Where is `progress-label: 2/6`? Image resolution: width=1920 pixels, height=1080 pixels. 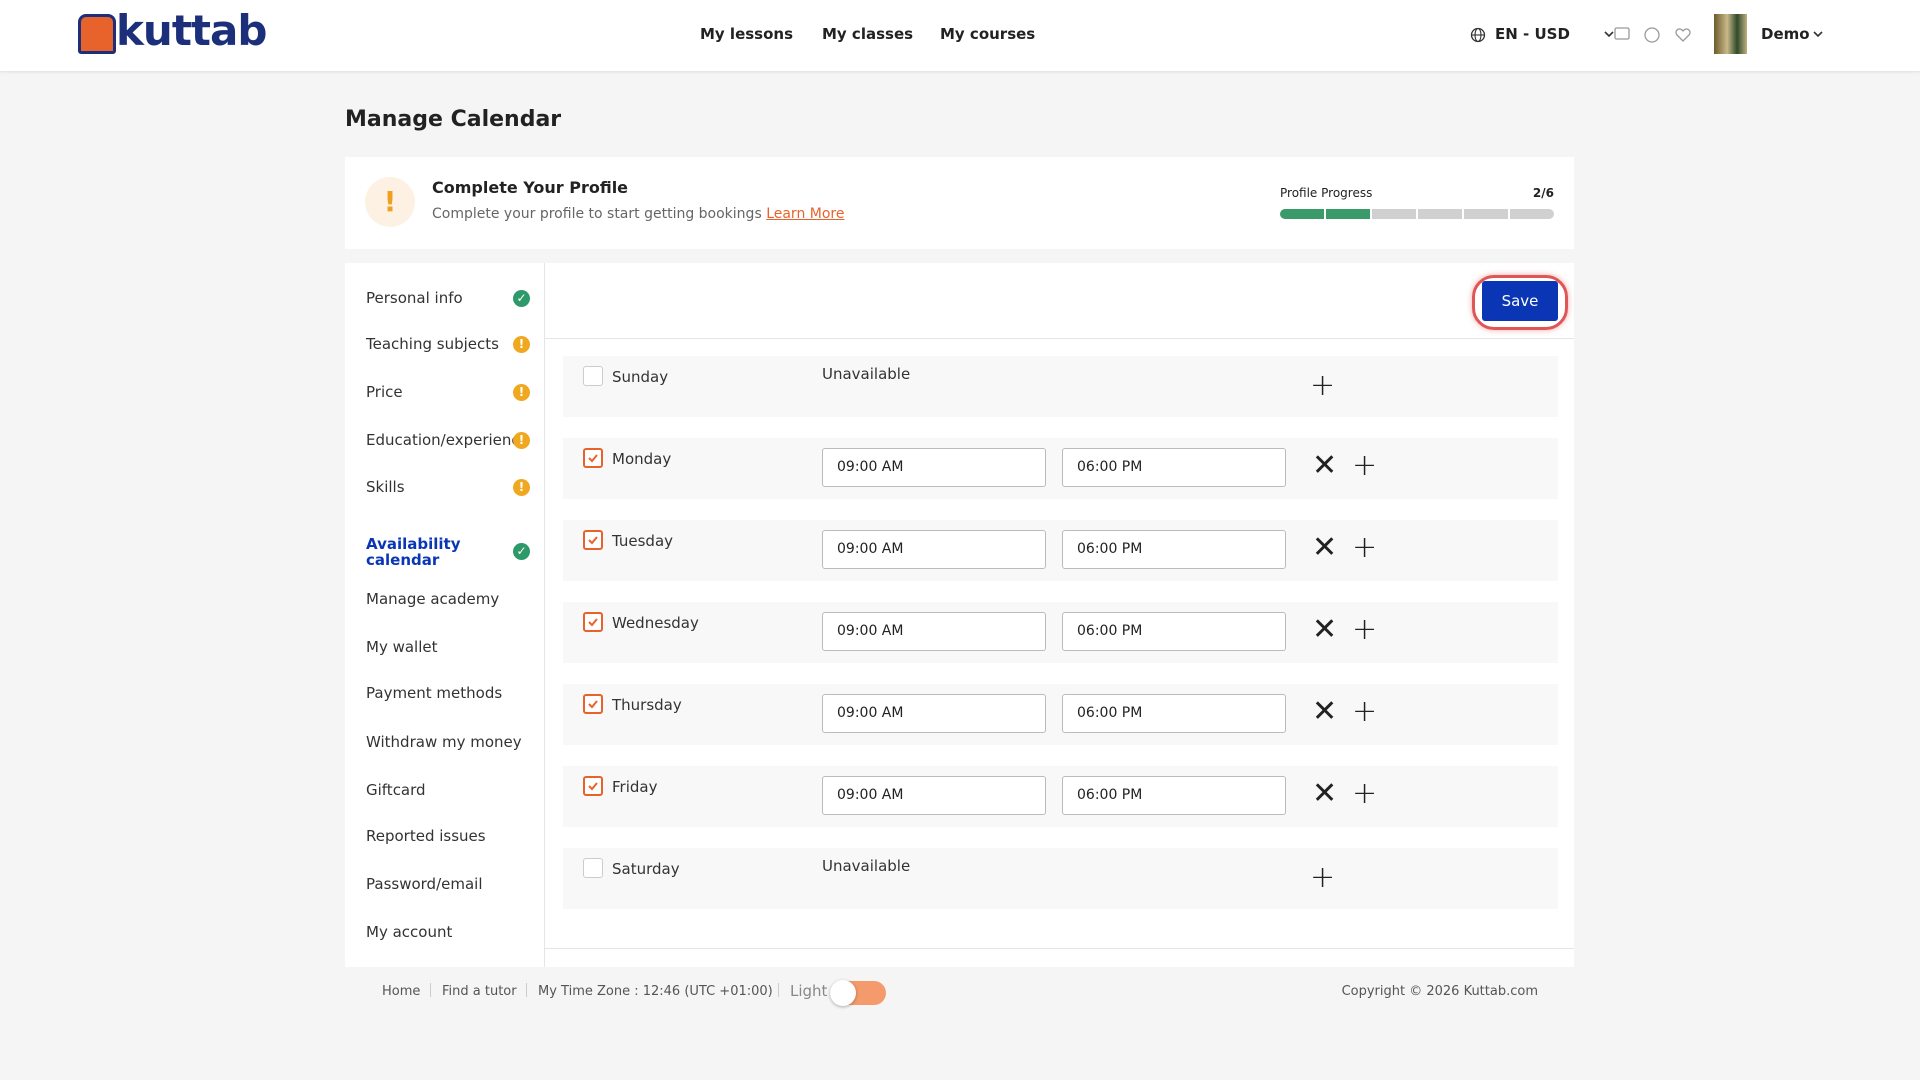
progress-label: 2/6 is located at coordinates (1543, 193).